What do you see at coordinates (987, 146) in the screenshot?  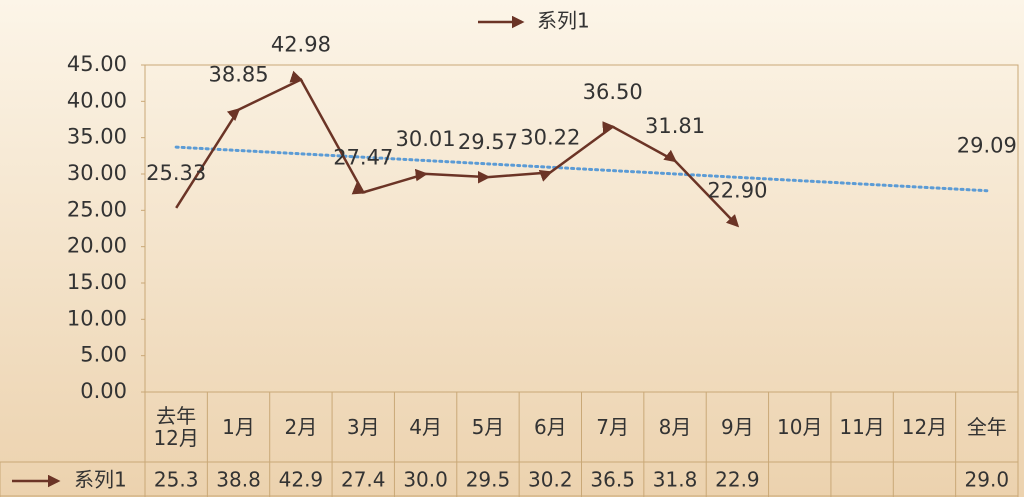 I see `data-label: 29.09` at bounding box center [987, 146].